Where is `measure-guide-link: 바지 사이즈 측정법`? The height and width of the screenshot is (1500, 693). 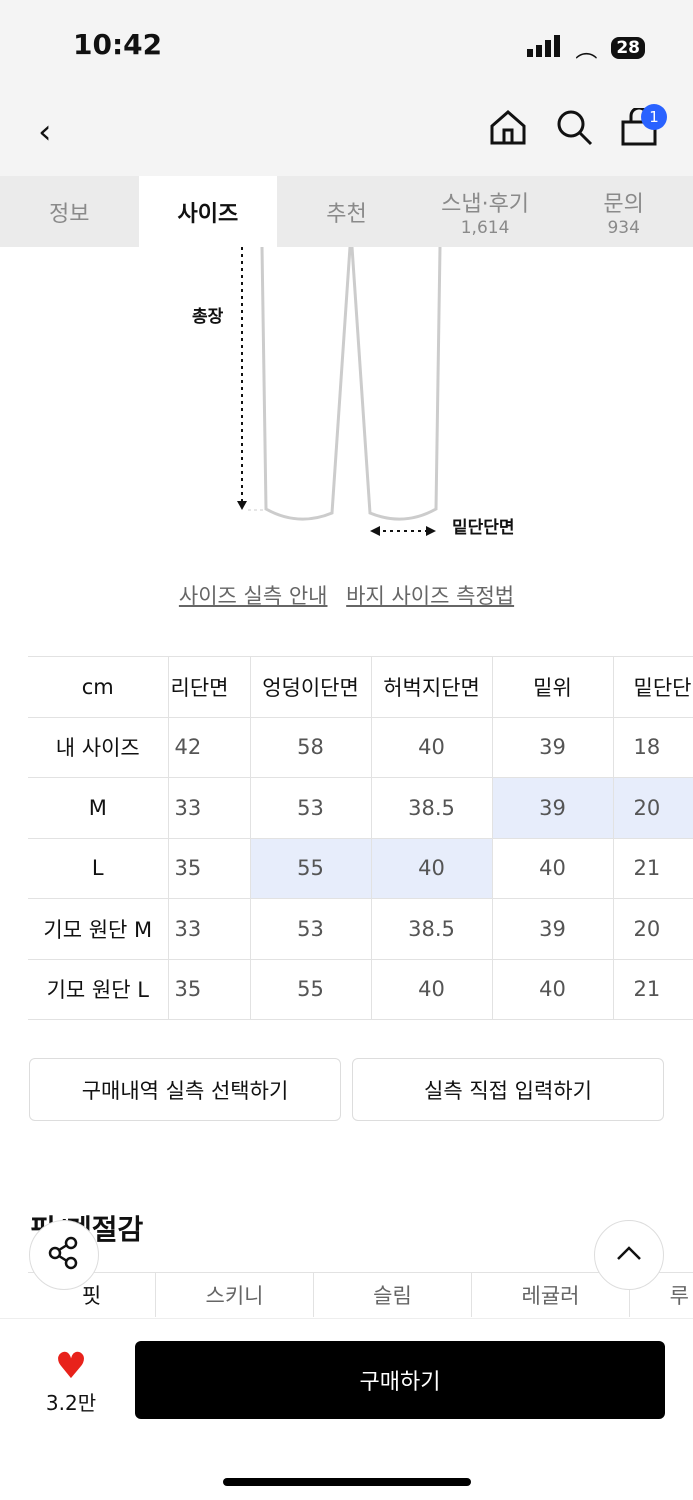 measure-guide-link: 바지 사이즈 측정법 is located at coordinates (430, 596).